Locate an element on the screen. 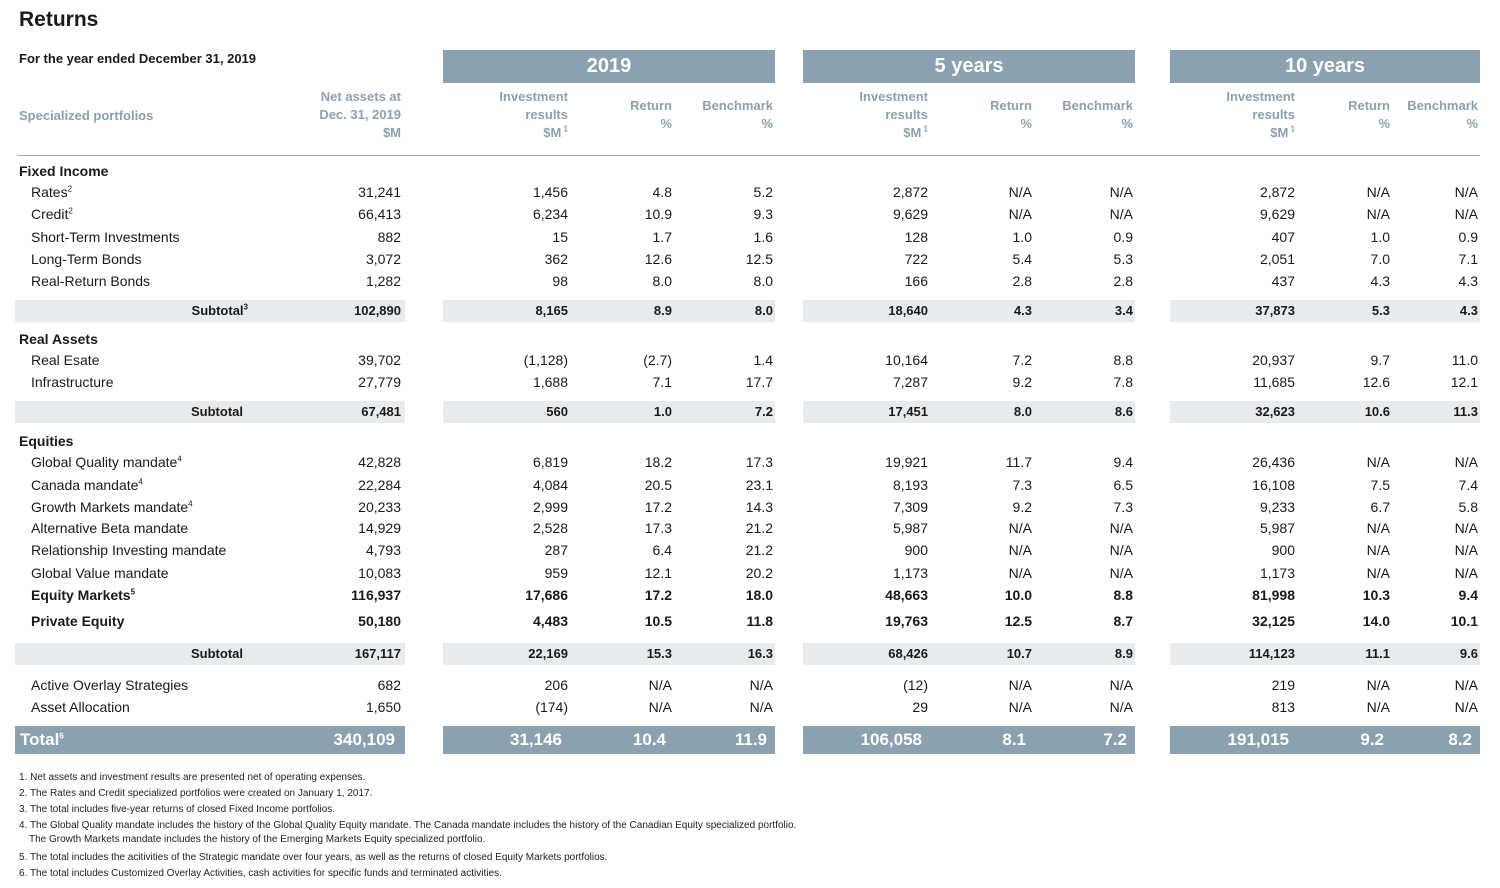  header-inv-results-2019-line: results is located at coordinates (546, 114).